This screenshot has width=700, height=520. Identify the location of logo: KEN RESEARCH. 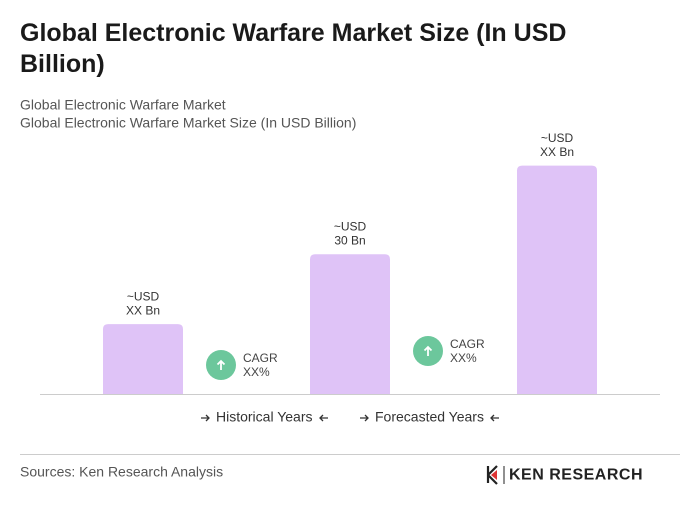
(564, 475).